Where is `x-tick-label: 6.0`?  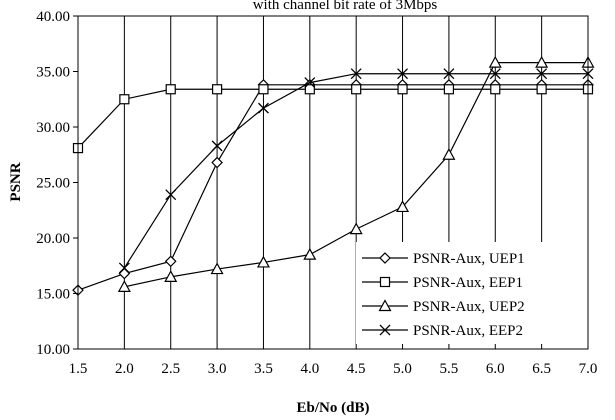
x-tick-label: 6.0 is located at coordinates (495, 369).